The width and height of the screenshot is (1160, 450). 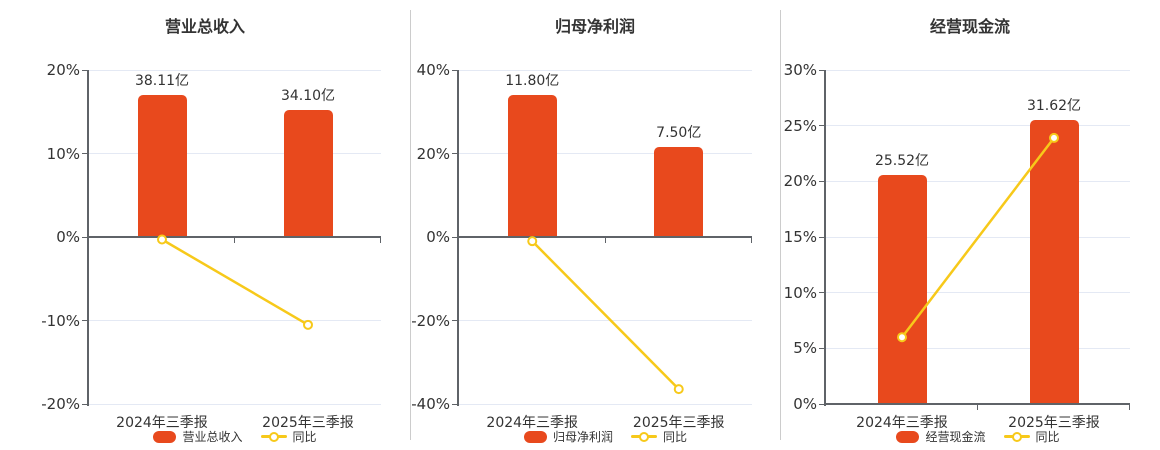 I want to click on y-axis-label: 25%, so click(x=800, y=125).